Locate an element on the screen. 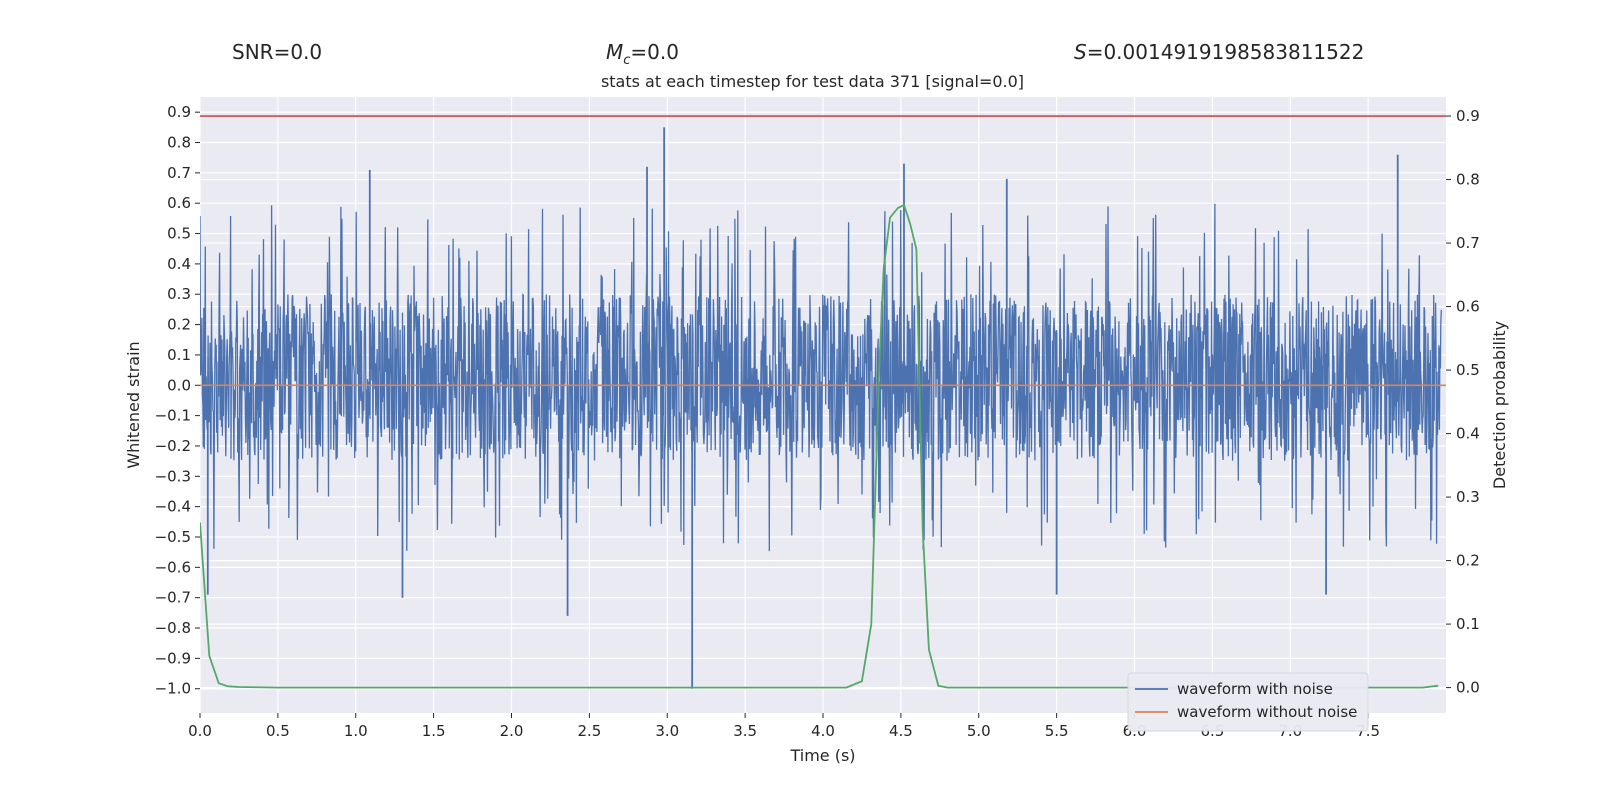 The height and width of the screenshot is (800, 1600). y-tick-label: 0.6 is located at coordinates (179, 203).